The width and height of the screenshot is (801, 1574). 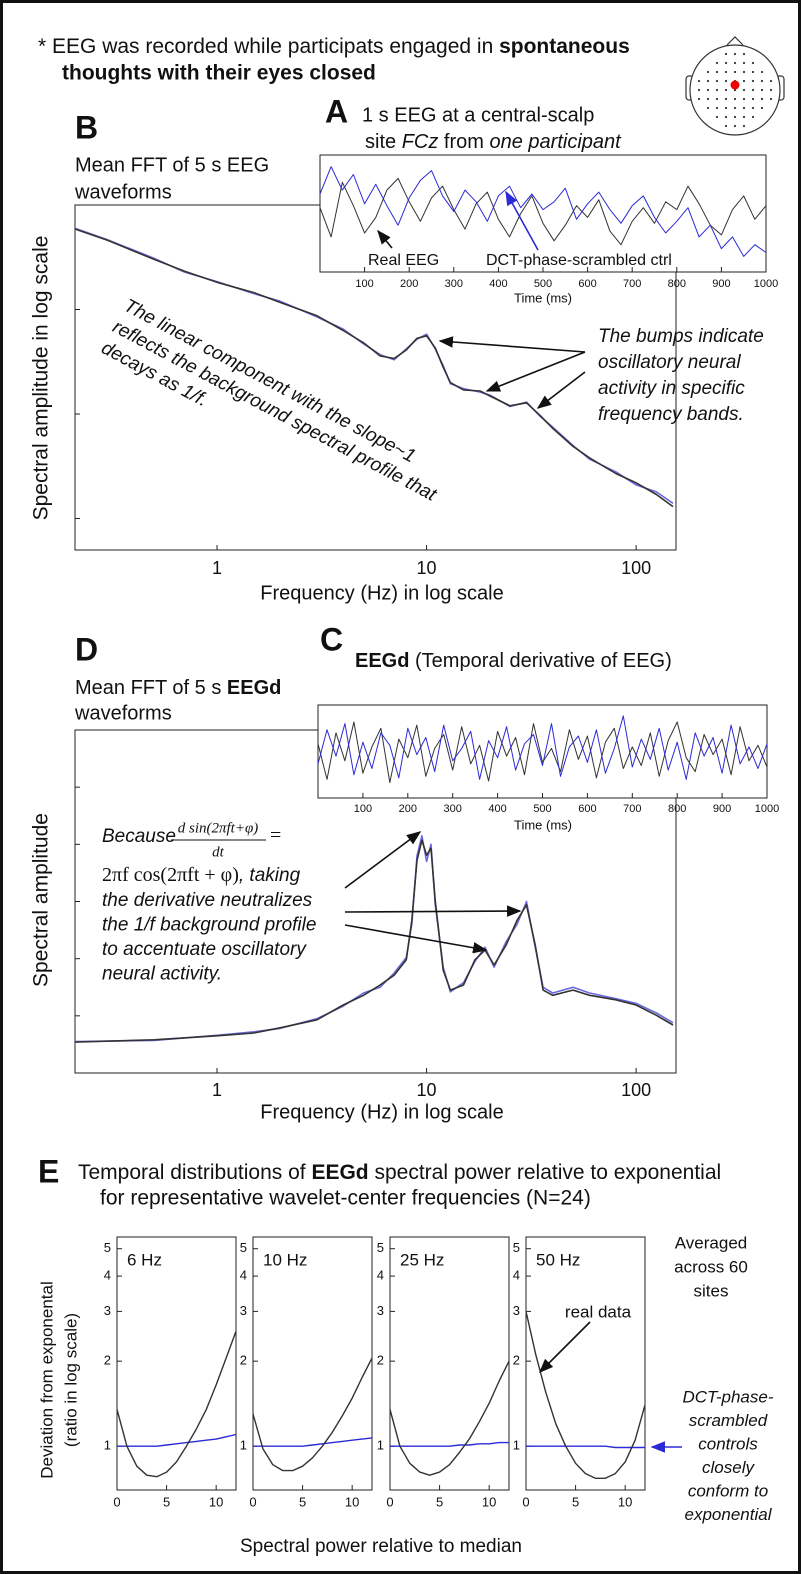 I want to click on y-tick-label: 3, so click(x=243, y=1310).